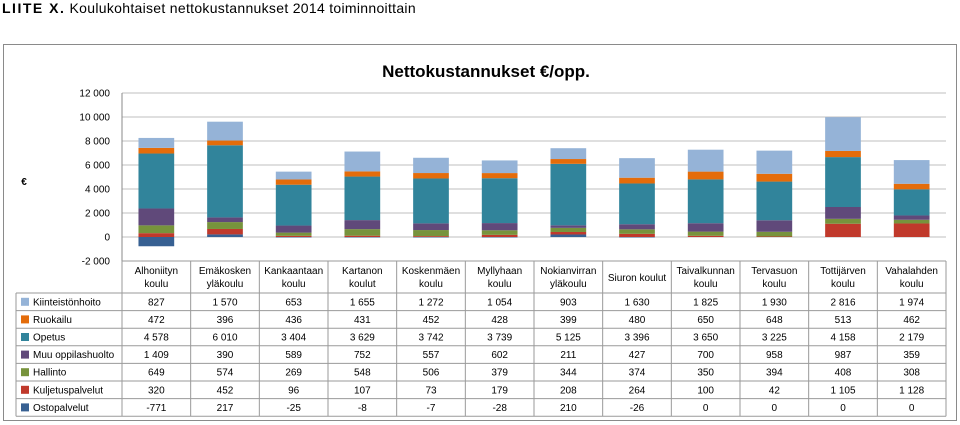  What do you see at coordinates (774, 338) in the screenshot?
I see `data-label: 3 225` at bounding box center [774, 338].